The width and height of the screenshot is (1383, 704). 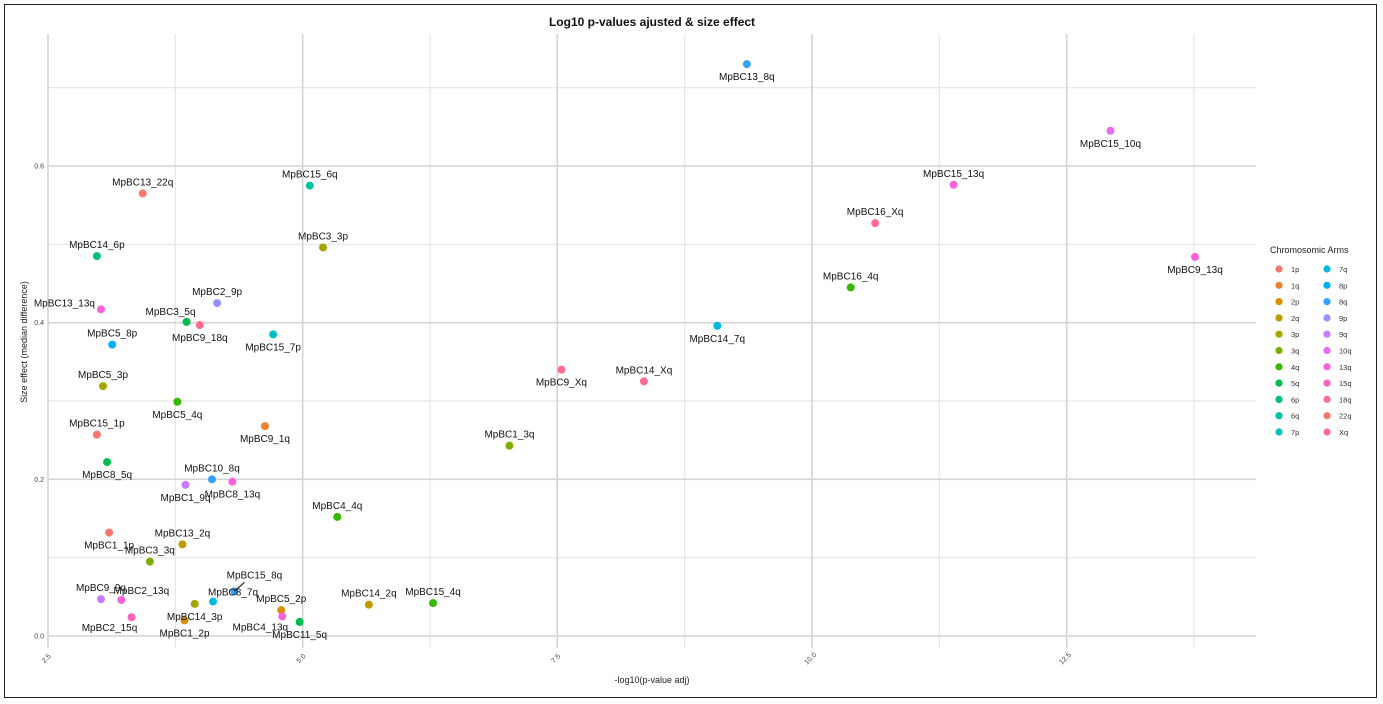 I want to click on point-label: MpBC15_13q, so click(x=953, y=174).